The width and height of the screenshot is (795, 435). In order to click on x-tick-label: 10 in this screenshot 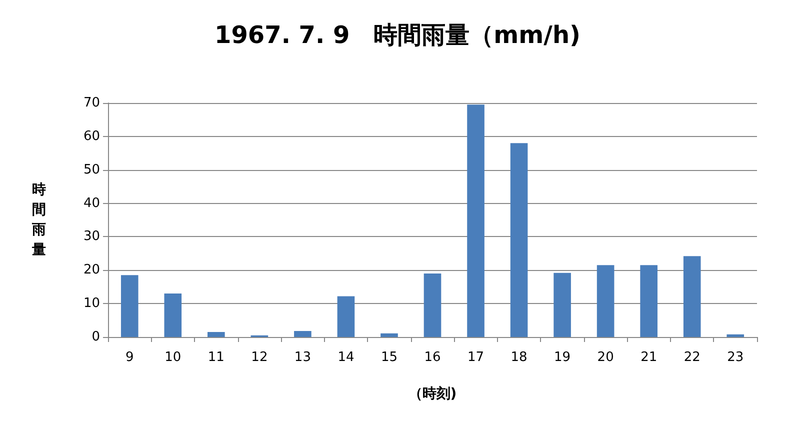, I will do `click(173, 357)`.